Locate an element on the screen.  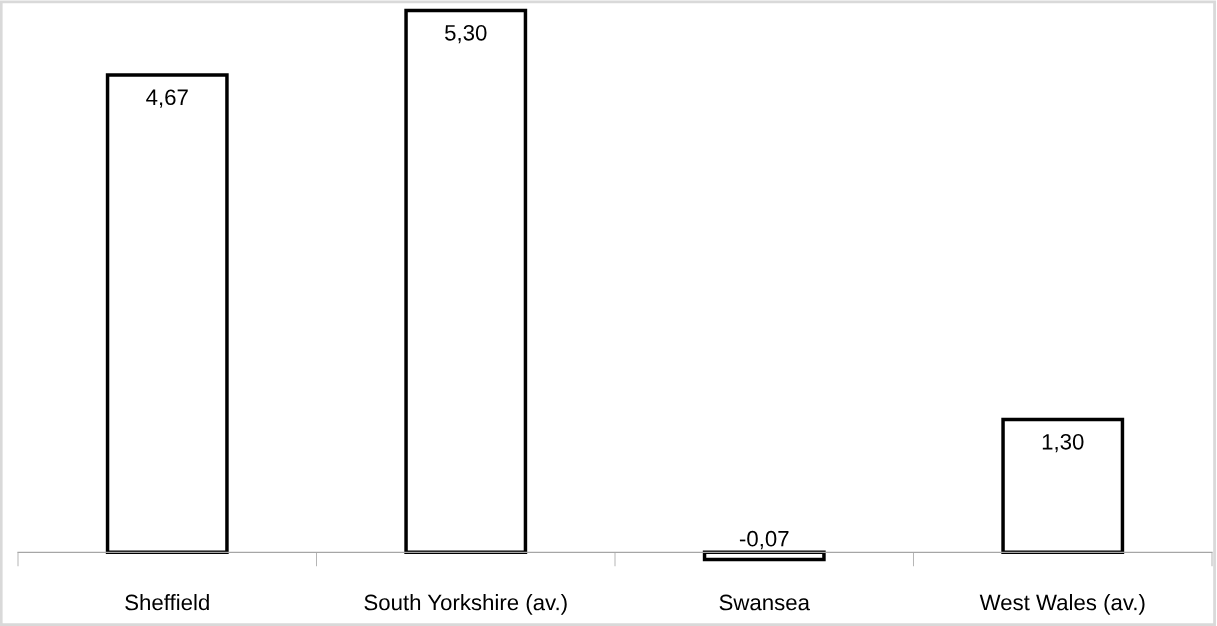
data-label: 5,30 is located at coordinates (466, 34).